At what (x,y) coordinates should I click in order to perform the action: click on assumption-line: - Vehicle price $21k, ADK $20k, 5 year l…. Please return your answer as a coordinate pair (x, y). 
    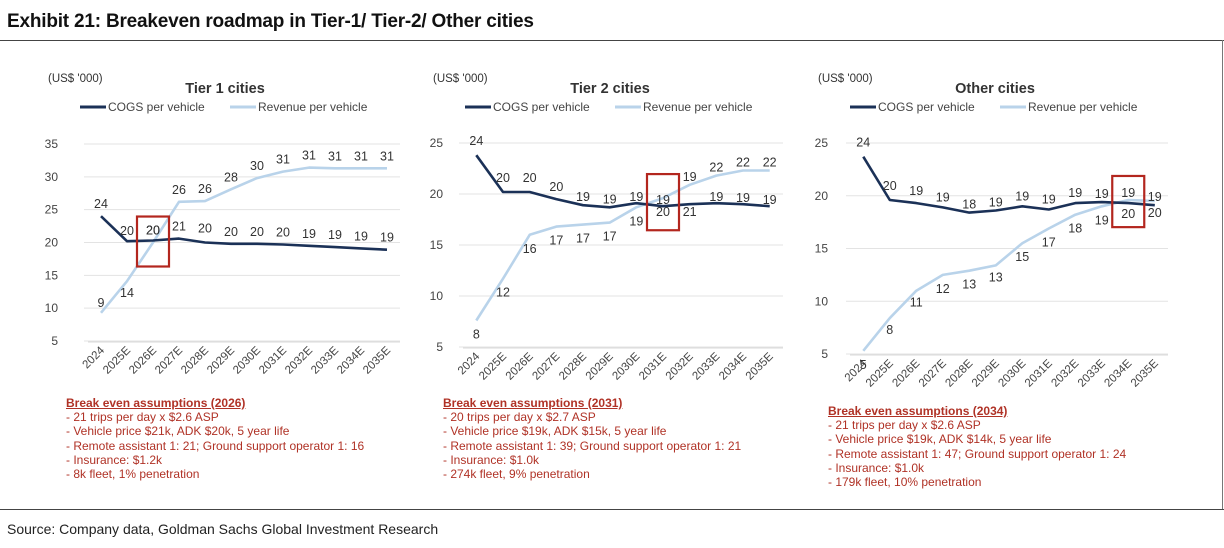
    Looking at the image, I should click on (178, 431).